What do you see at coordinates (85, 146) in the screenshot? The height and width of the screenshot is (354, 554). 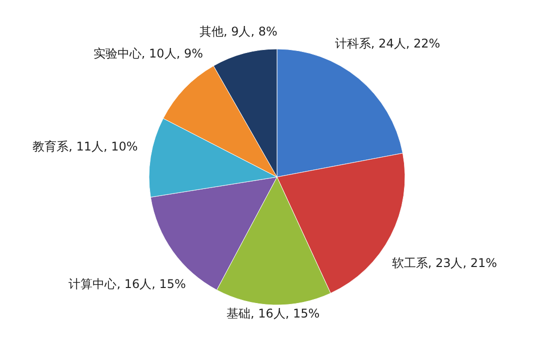 I see `slice-label: 教育系, 11人, 10%` at bounding box center [85, 146].